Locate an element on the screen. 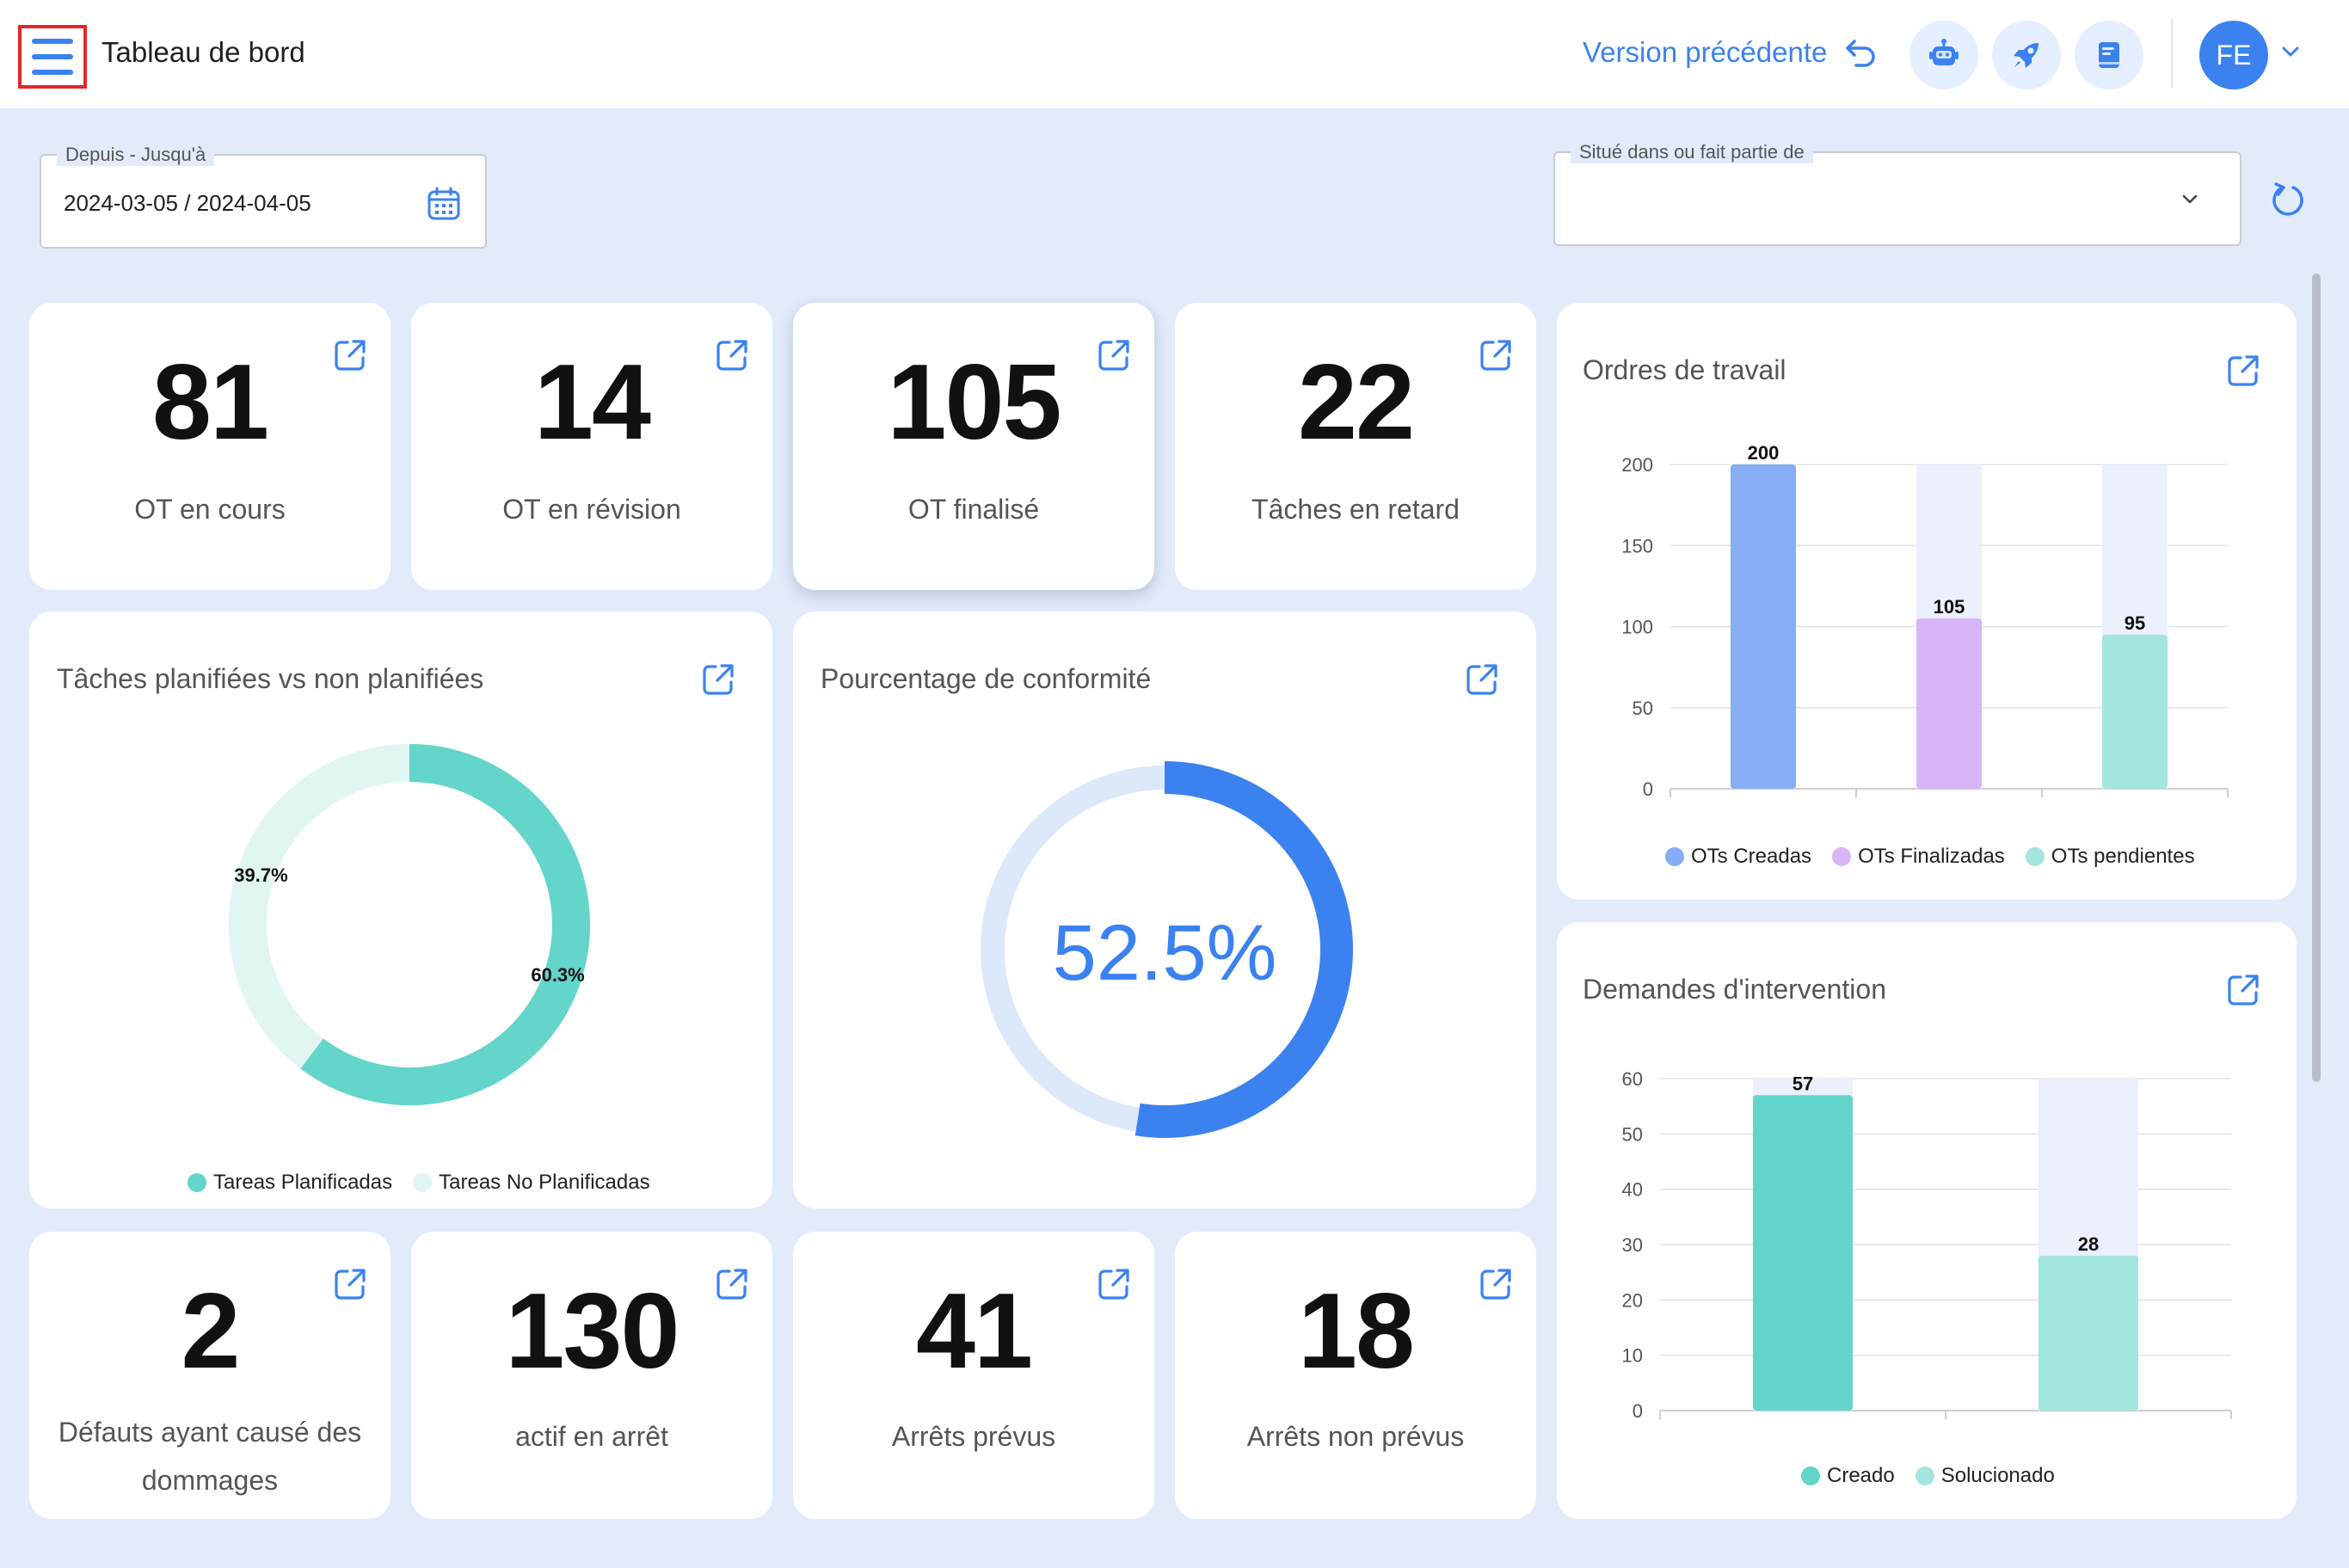 The height and width of the screenshot is (1568, 2349). robot-icon is located at coordinates (1944, 52).